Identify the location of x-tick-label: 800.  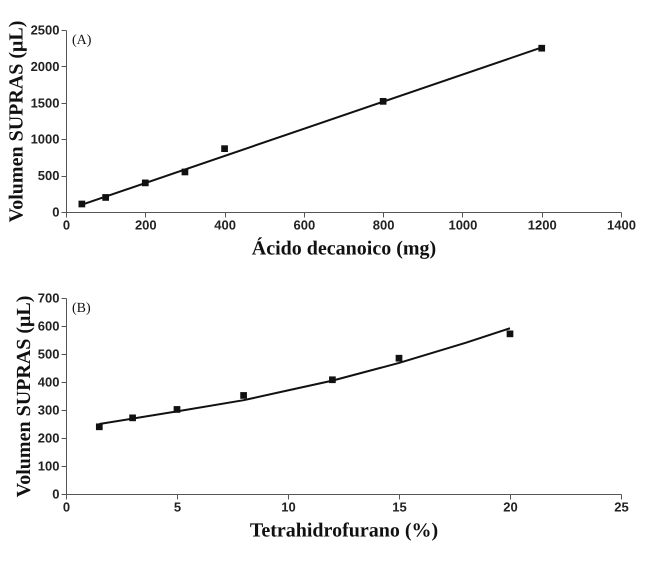
(383, 225).